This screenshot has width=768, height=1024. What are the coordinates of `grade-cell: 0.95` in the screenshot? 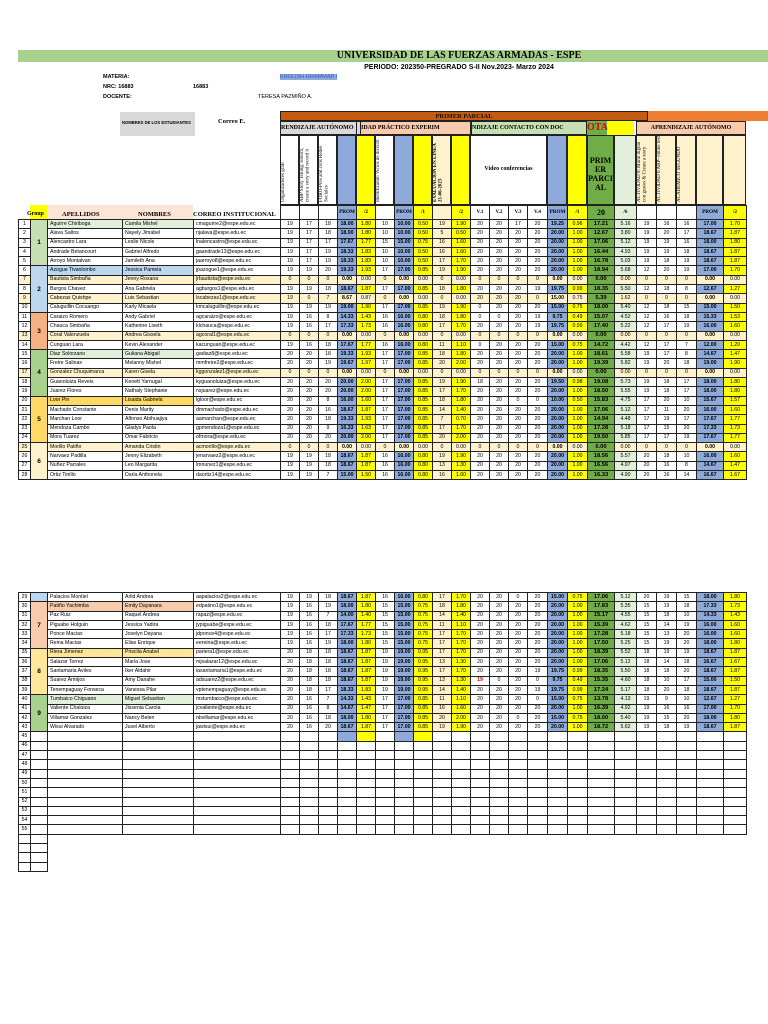 It's located at (423, 690).